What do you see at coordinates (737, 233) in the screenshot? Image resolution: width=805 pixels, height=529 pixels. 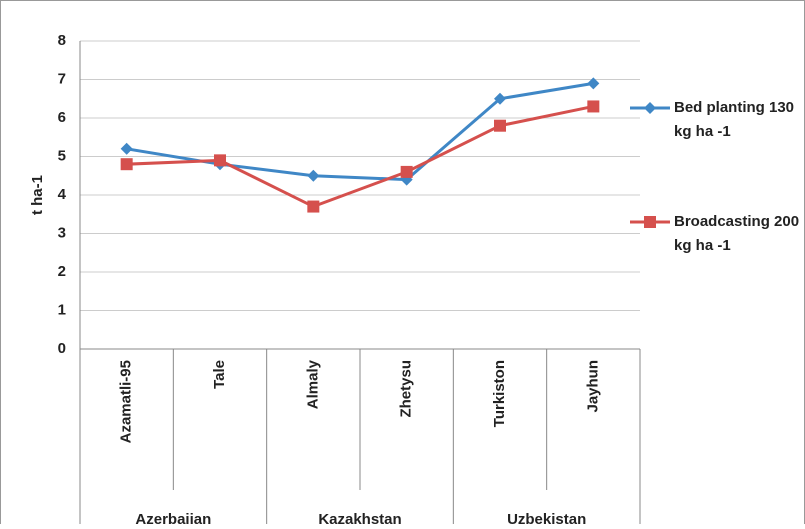 I see `legend-label: Broadcasting 200 kg ha -1` at bounding box center [737, 233].